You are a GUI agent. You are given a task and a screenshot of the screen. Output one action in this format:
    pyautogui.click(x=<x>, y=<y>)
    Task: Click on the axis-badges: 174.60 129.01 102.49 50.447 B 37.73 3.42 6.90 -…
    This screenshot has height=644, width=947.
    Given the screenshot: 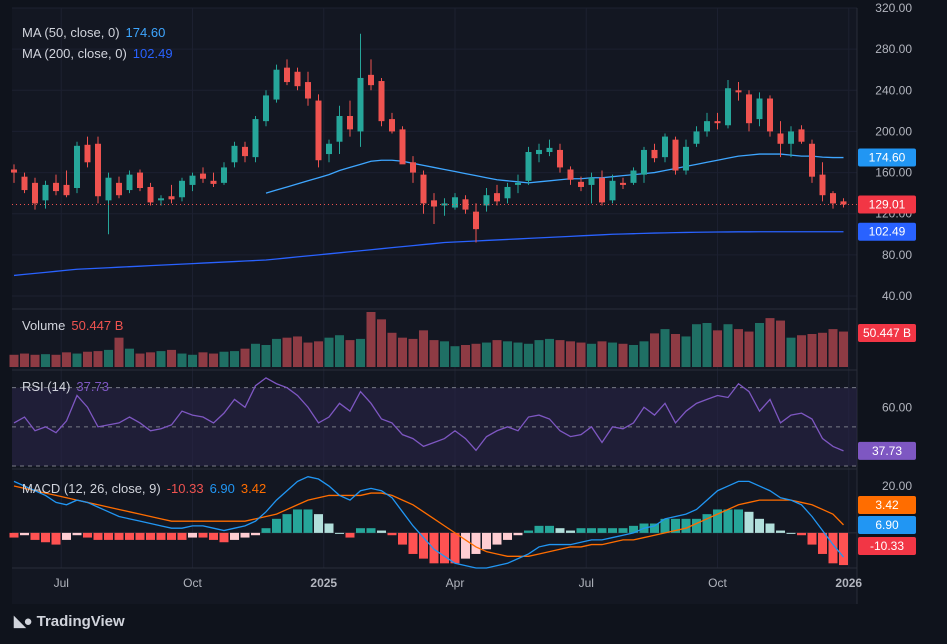 What is the action you would take?
    pyautogui.click(x=887, y=351)
    